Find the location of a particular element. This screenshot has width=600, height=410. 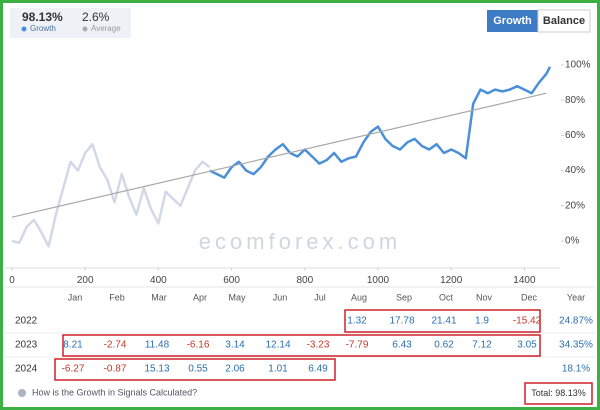

month-value: -15.42 is located at coordinates (527, 321).